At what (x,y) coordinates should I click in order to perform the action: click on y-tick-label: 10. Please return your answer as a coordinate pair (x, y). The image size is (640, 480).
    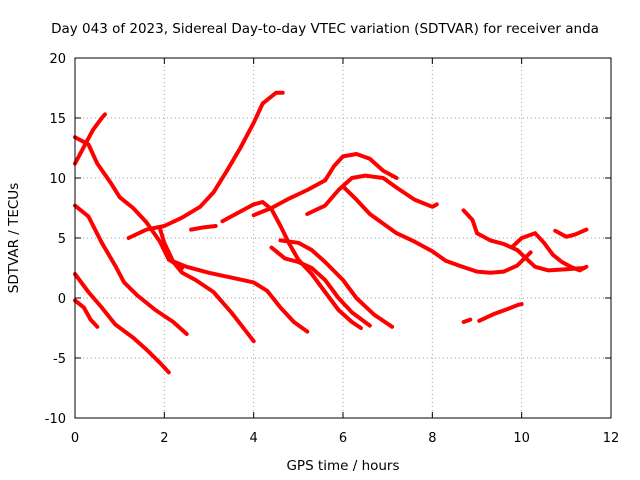
    Looking at the image, I should click on (57, 179).